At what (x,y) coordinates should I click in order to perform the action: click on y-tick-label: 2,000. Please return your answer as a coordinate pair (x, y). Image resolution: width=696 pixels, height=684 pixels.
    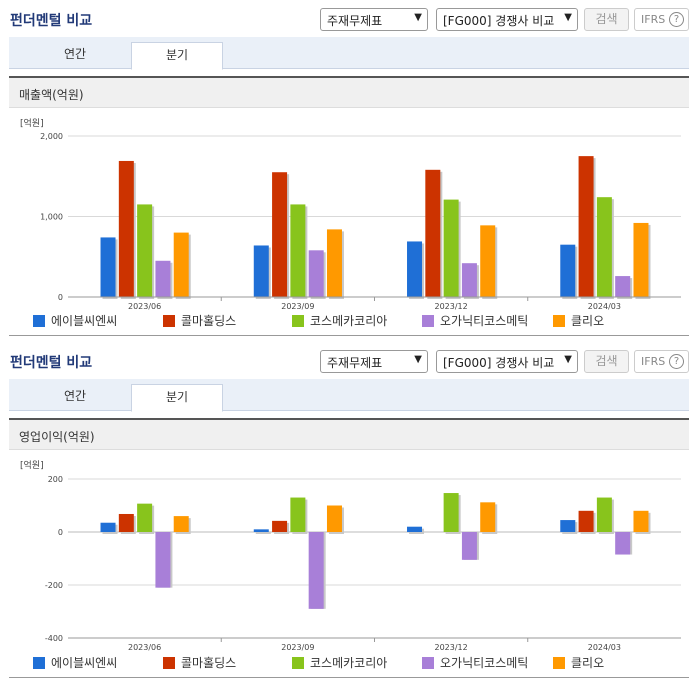
    Looking at the image, I should click on (51, 136).